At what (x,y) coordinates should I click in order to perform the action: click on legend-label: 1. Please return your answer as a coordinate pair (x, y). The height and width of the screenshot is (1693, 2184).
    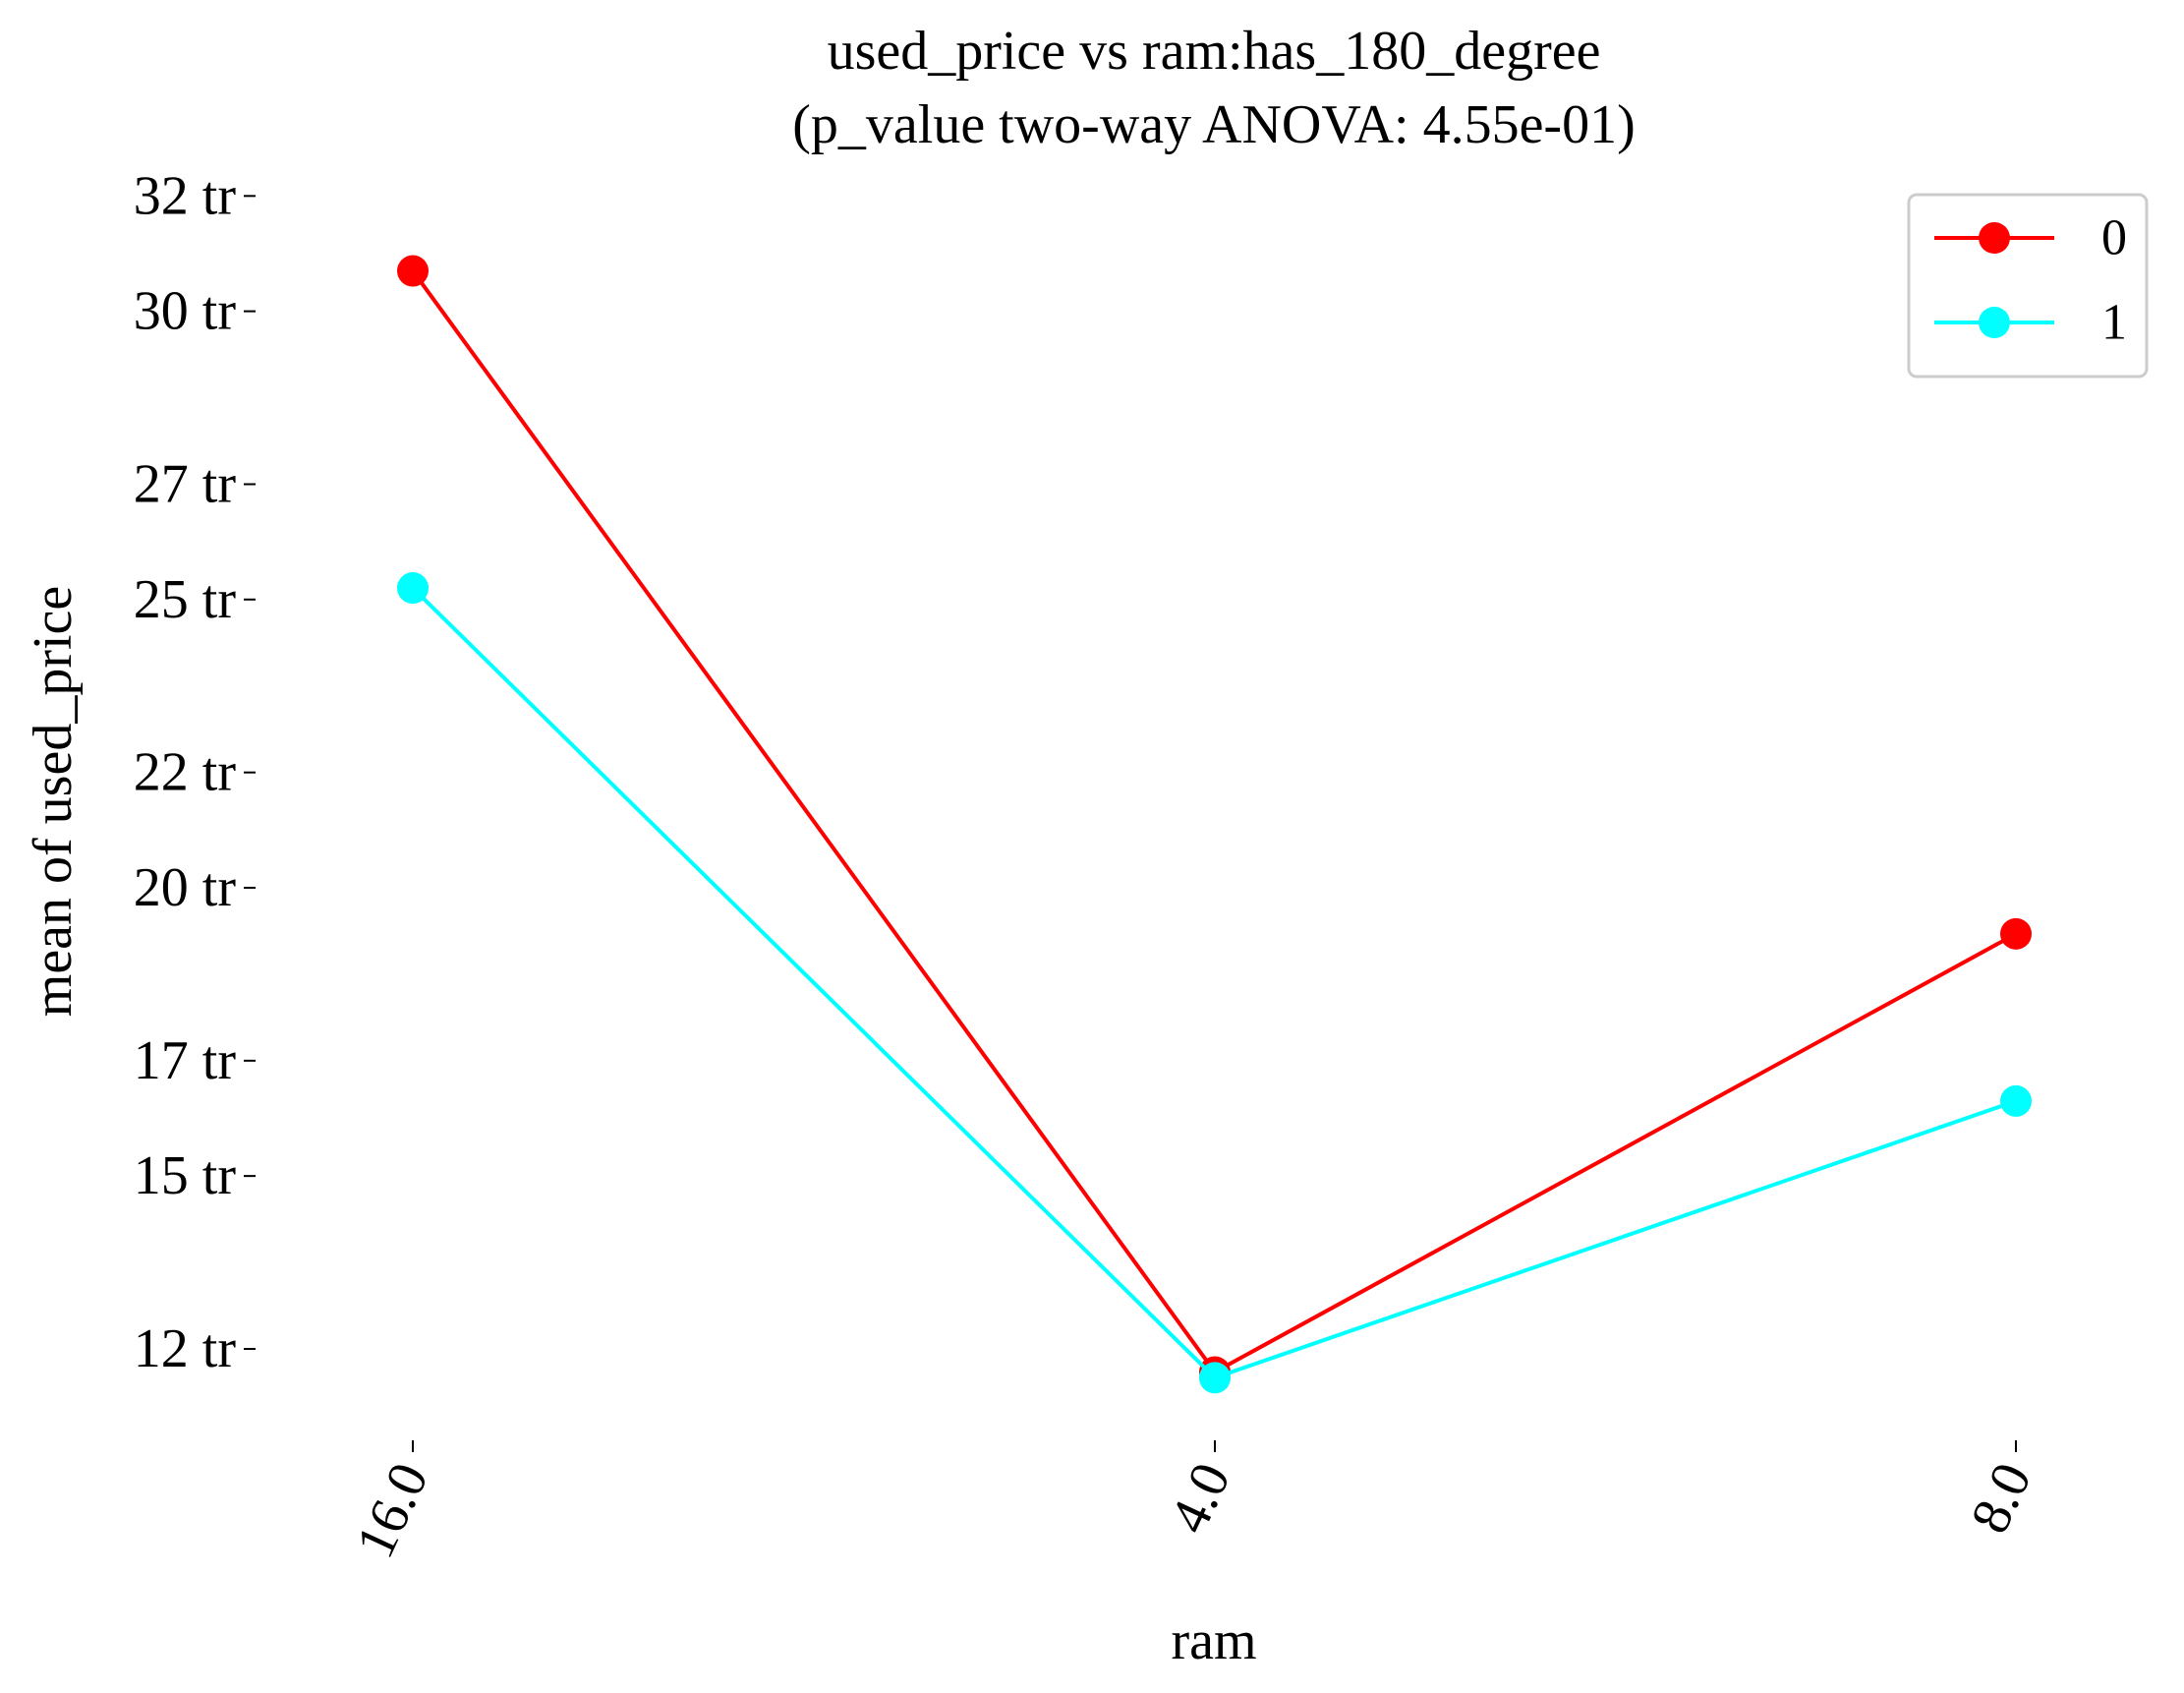
    Looking at the image, I should click on (2114, 323).